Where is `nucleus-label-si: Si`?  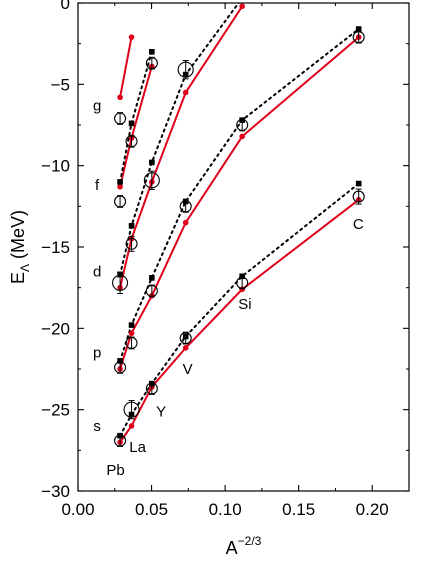 nucleus-label-si: Si is located at coordinates (244, 304).